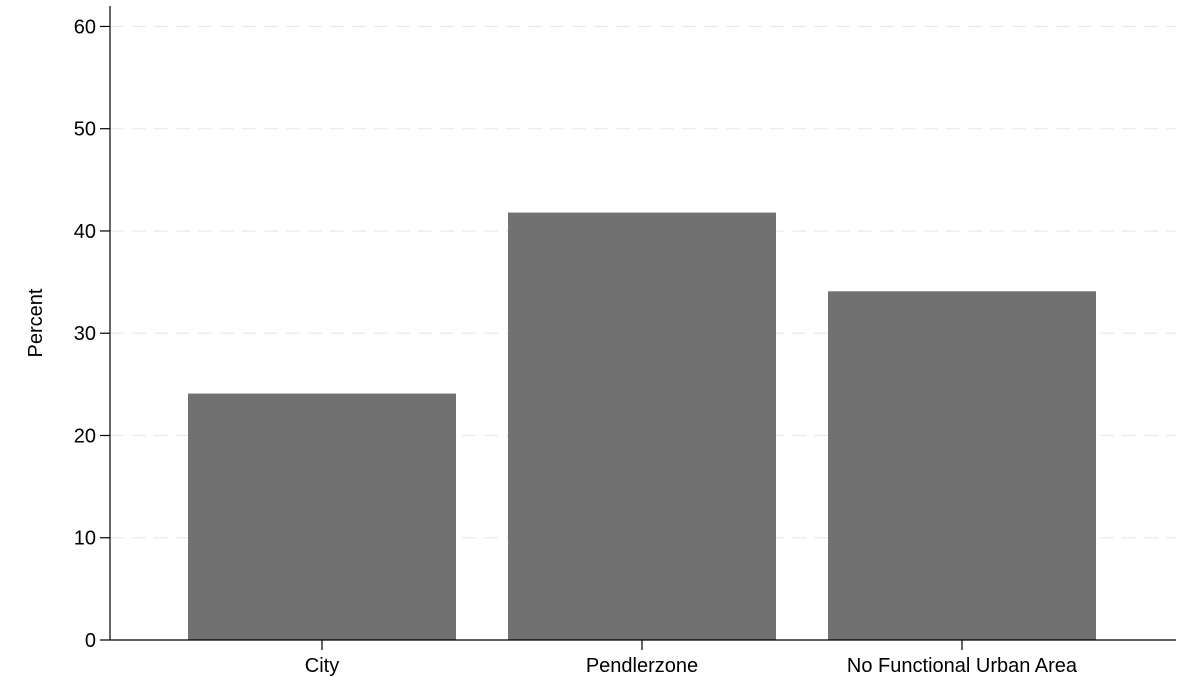 This screenshot has height=677, width=1191. What do you see at coordinates (962, 465) in the screenshot?
I see `bar-no-functional-urban-area` at bounding box center [962, 465].